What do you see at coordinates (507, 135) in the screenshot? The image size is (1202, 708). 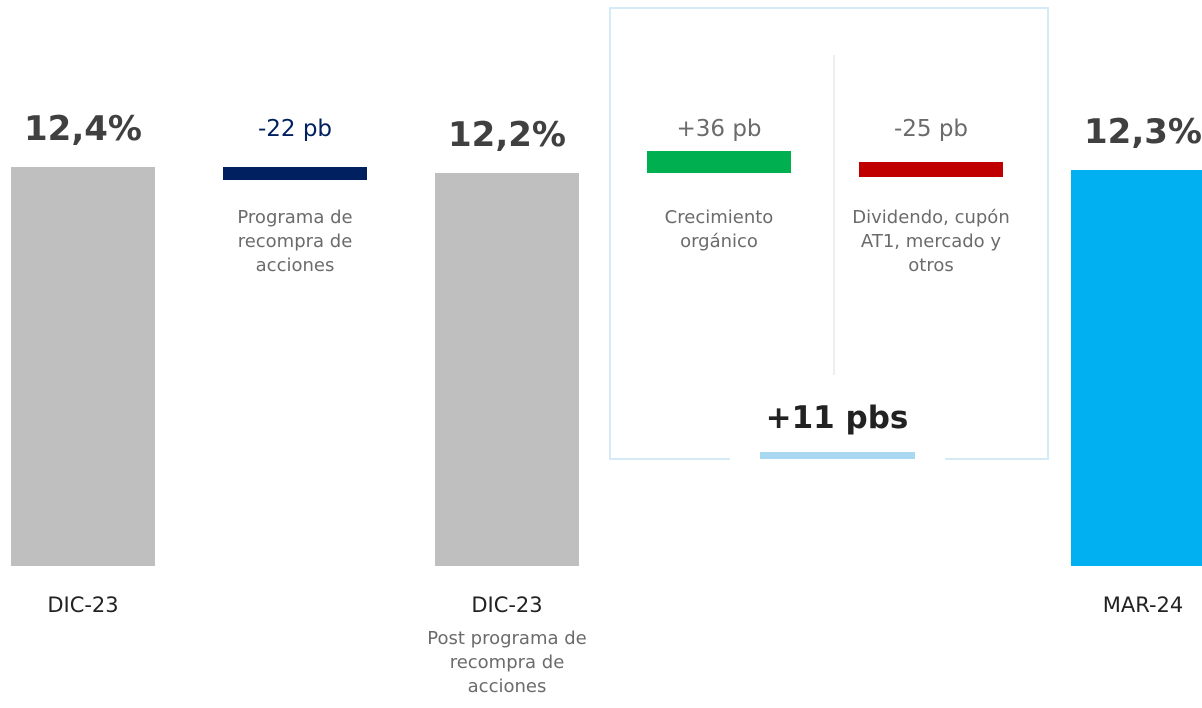 I see `total-label: 12,2%` at bounding box center [507, 135].